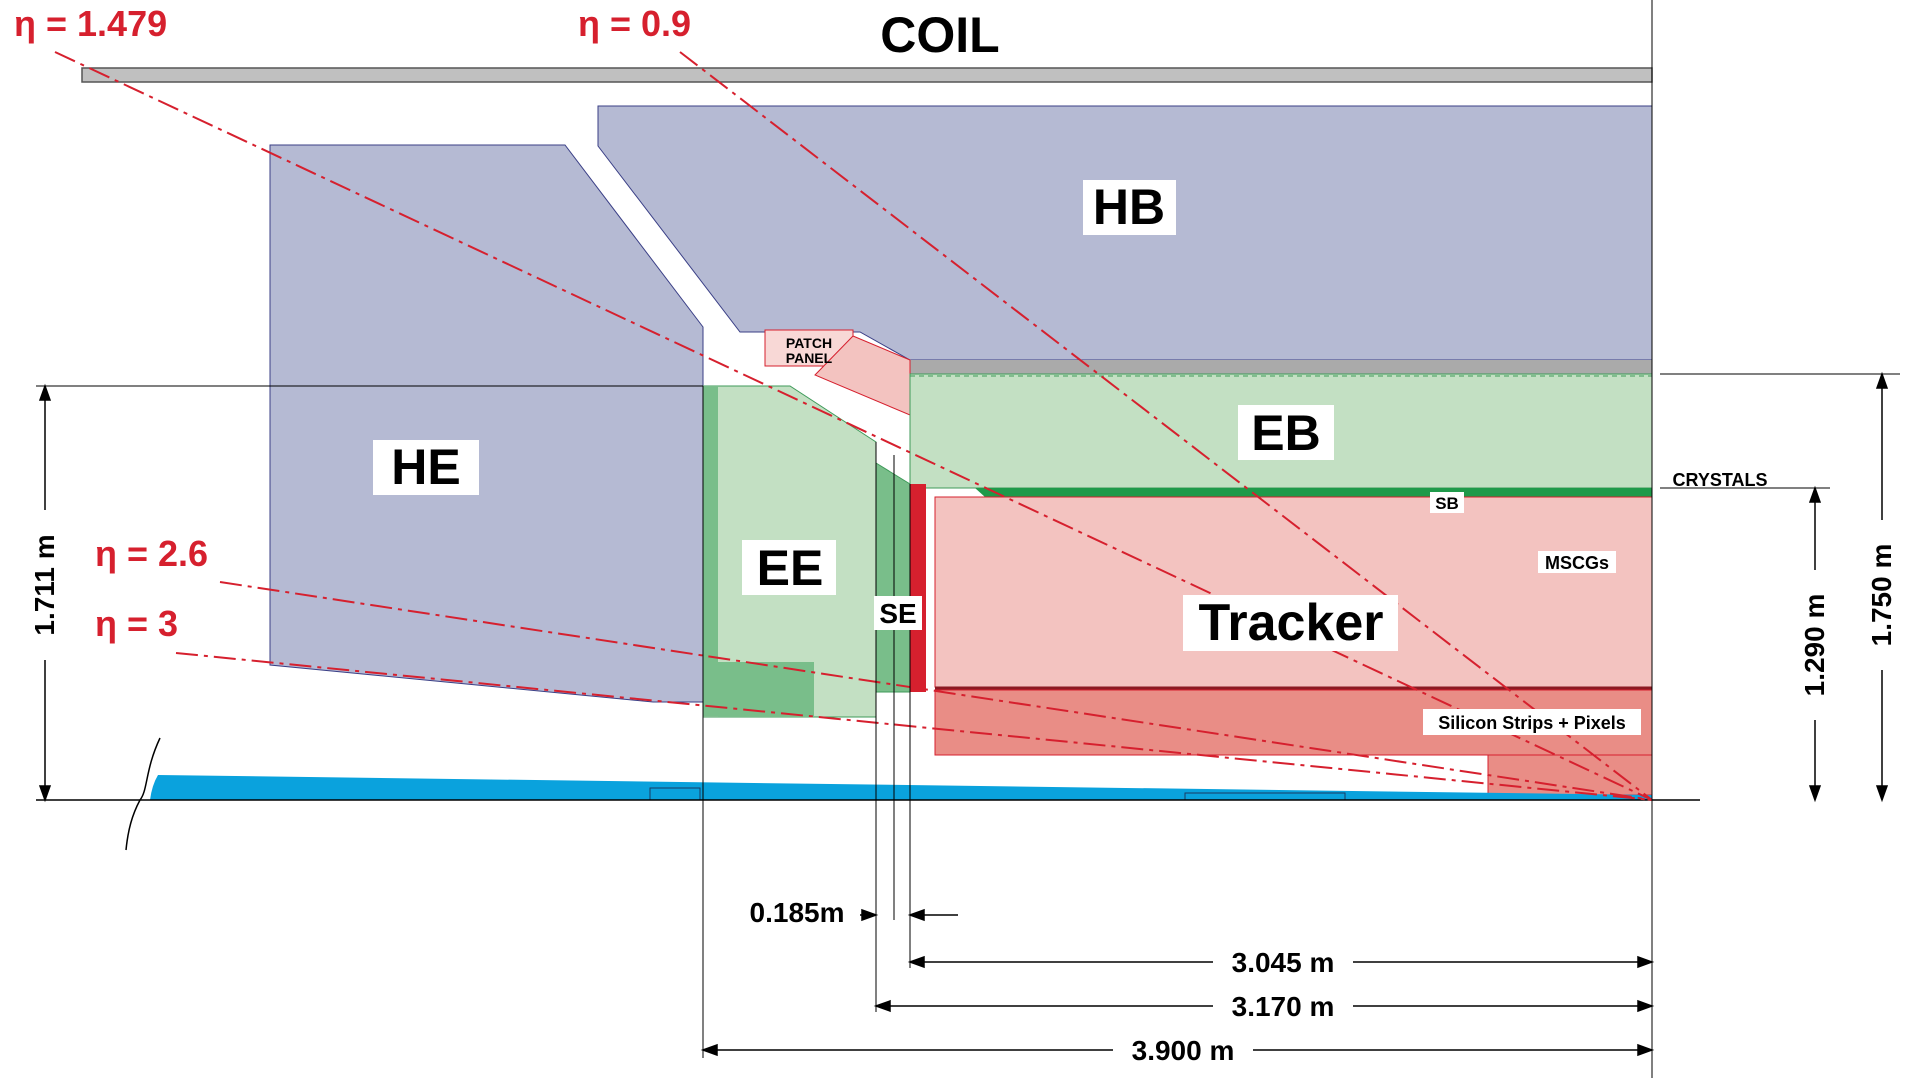 The image size is (1906, 1078). I want to click on sb-label: SB, so click(1447, 503).